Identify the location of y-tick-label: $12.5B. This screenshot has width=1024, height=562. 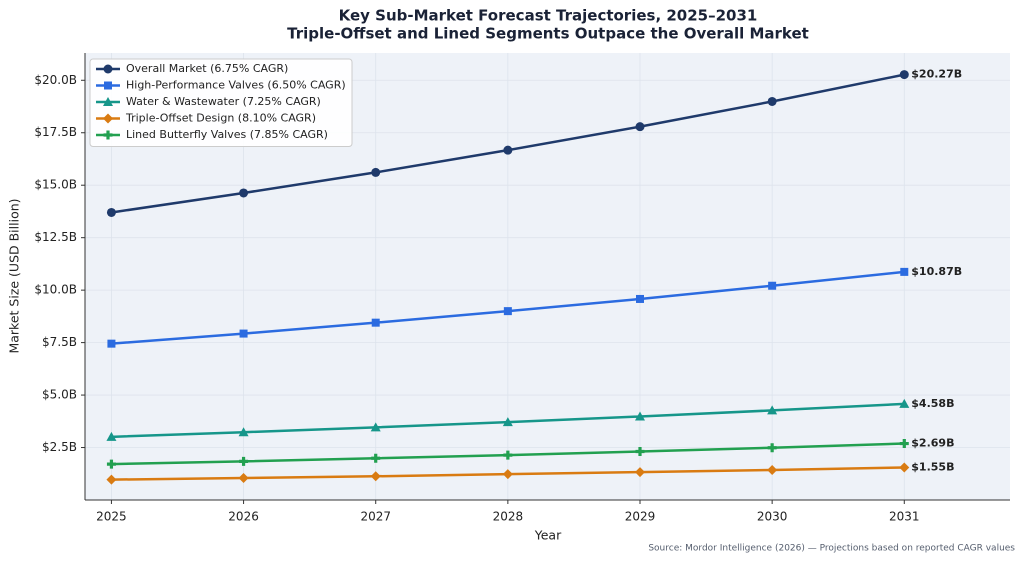
(55, 237).